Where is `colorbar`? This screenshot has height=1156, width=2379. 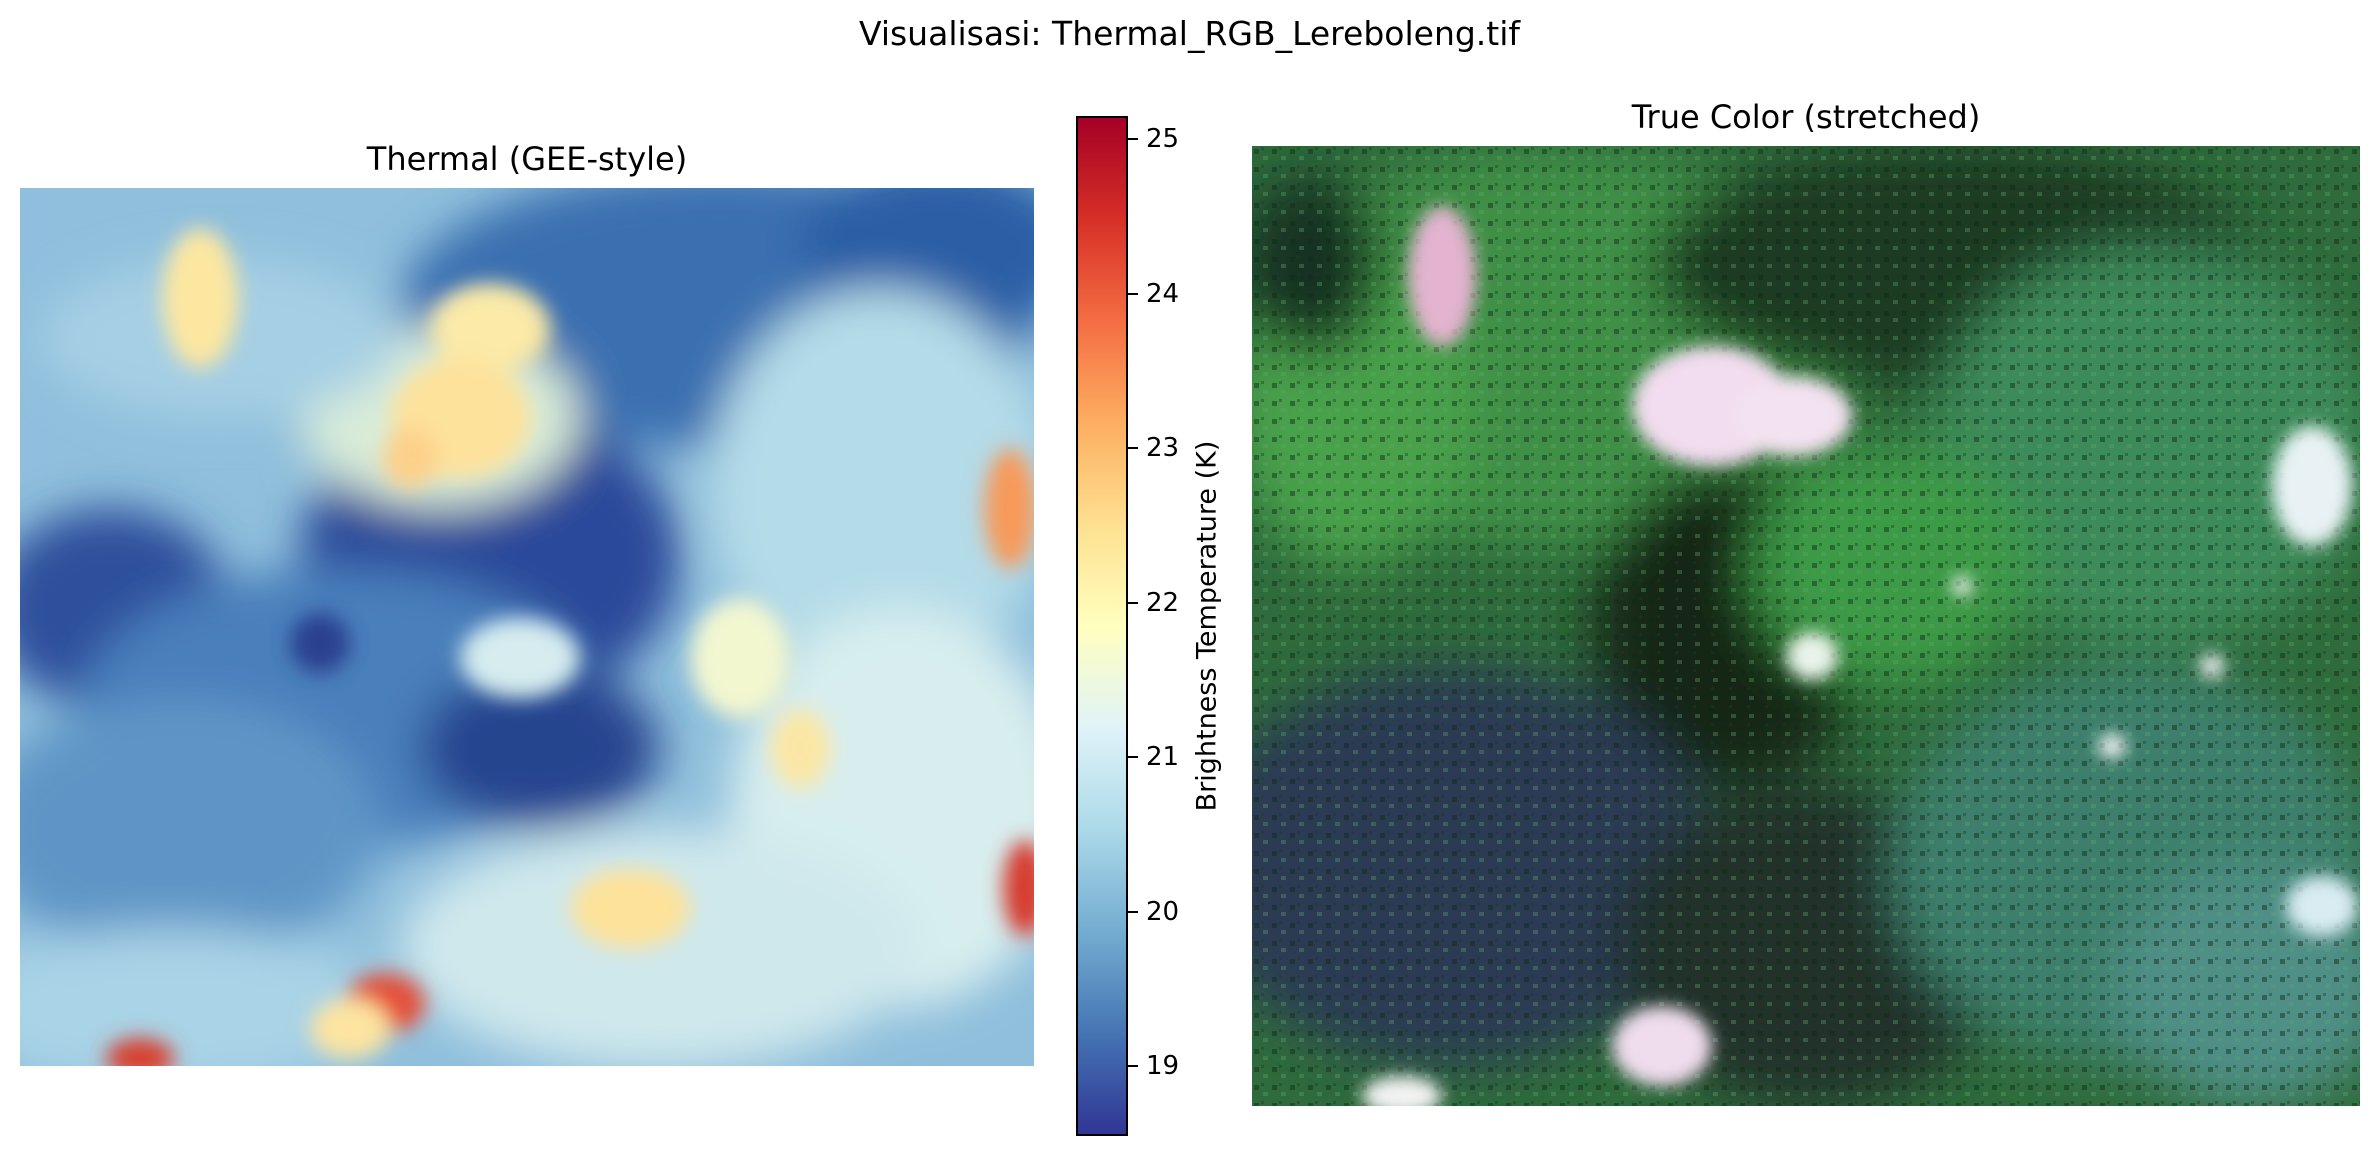
colorbar is located at coordinates (1102, 626).